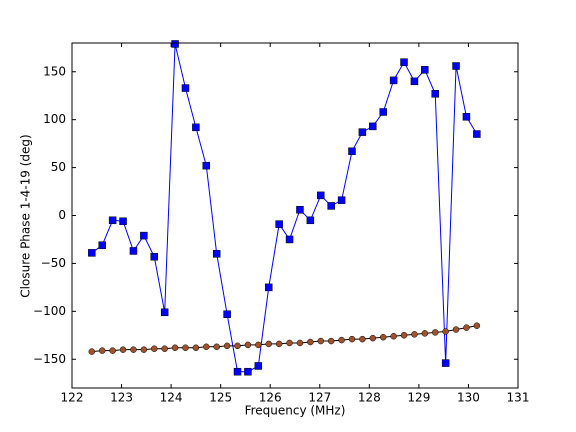 The image size is (576, 432). What do you see at coordinates (270, 398) in the screenshot?
I see `x-tick-label: 126` at bounding box center [270, 398].